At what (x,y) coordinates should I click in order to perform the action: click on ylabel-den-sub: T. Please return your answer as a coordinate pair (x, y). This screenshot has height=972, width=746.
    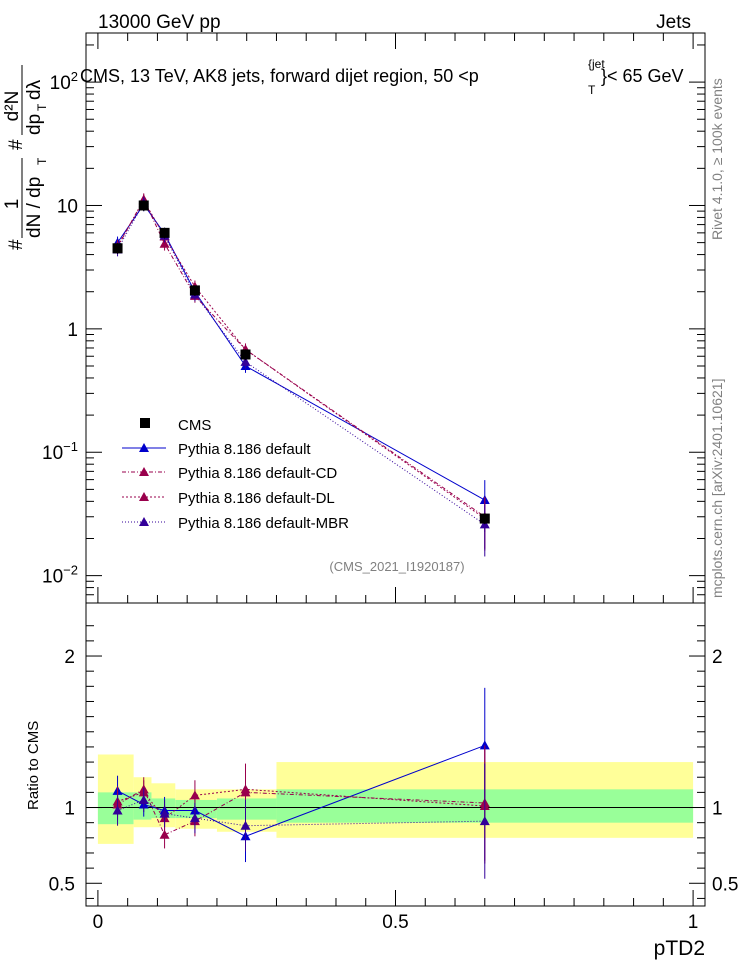
    Looking at the image, I should click on (42, 161).